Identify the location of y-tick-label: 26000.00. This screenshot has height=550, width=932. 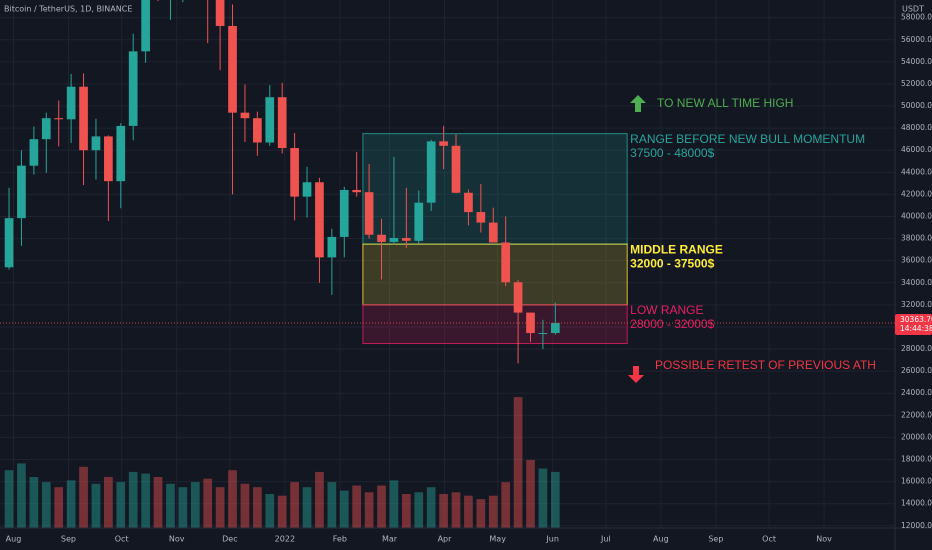
(916, 370).